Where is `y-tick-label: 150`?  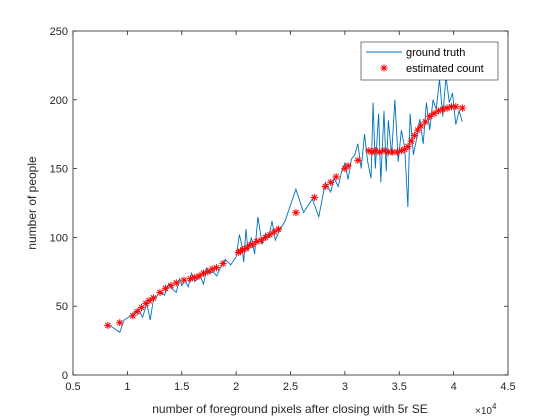
y-tick-label: 150 is located at coordinates (59, 170).